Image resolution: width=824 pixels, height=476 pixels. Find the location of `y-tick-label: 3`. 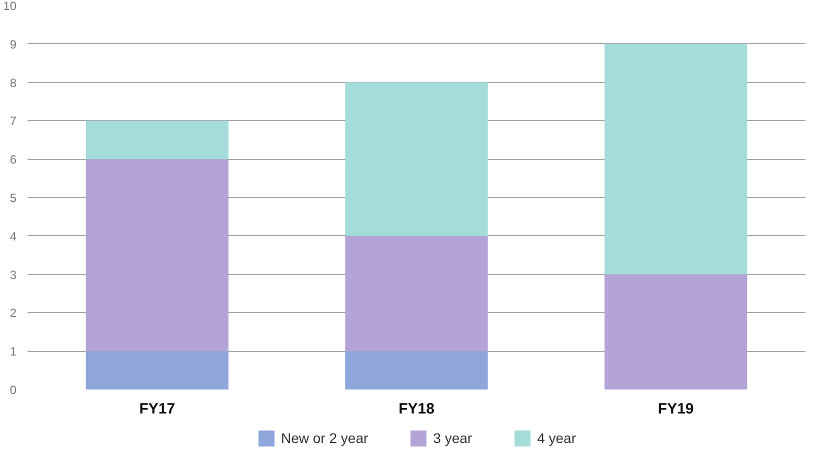

y-tick-label: 3 is located at coordinates (13, 275).